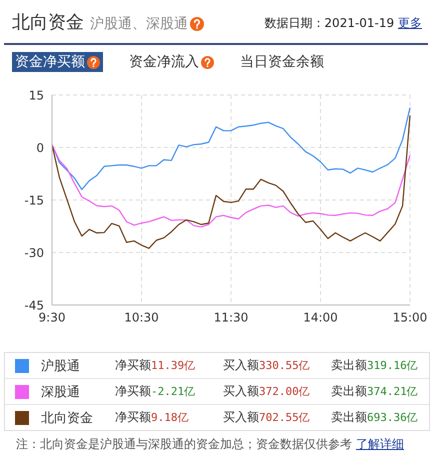 The width and height of the screenshot is (438, 465). I want to click on text: 卖出额693.36亿, so click(374, 417).